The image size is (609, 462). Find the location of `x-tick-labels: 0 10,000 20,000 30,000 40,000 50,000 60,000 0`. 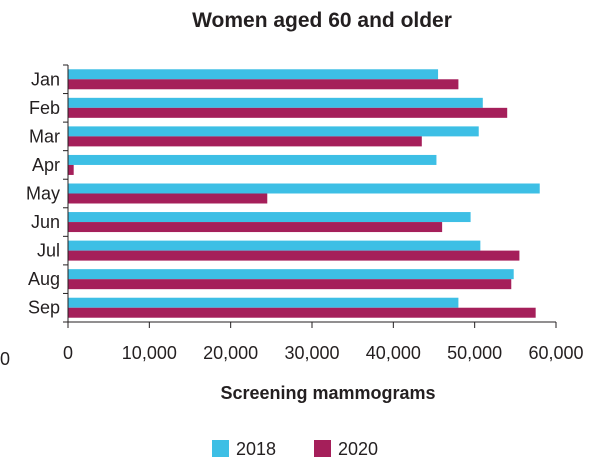

x-tick-labels: 0 10,000 20,000 30,000 40,000 50,000 60,000 0 is located at coordinates (292, 356).